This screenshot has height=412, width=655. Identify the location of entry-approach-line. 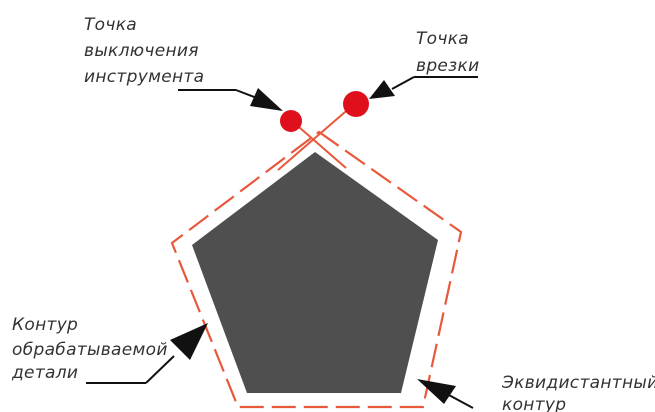
(315, 138).